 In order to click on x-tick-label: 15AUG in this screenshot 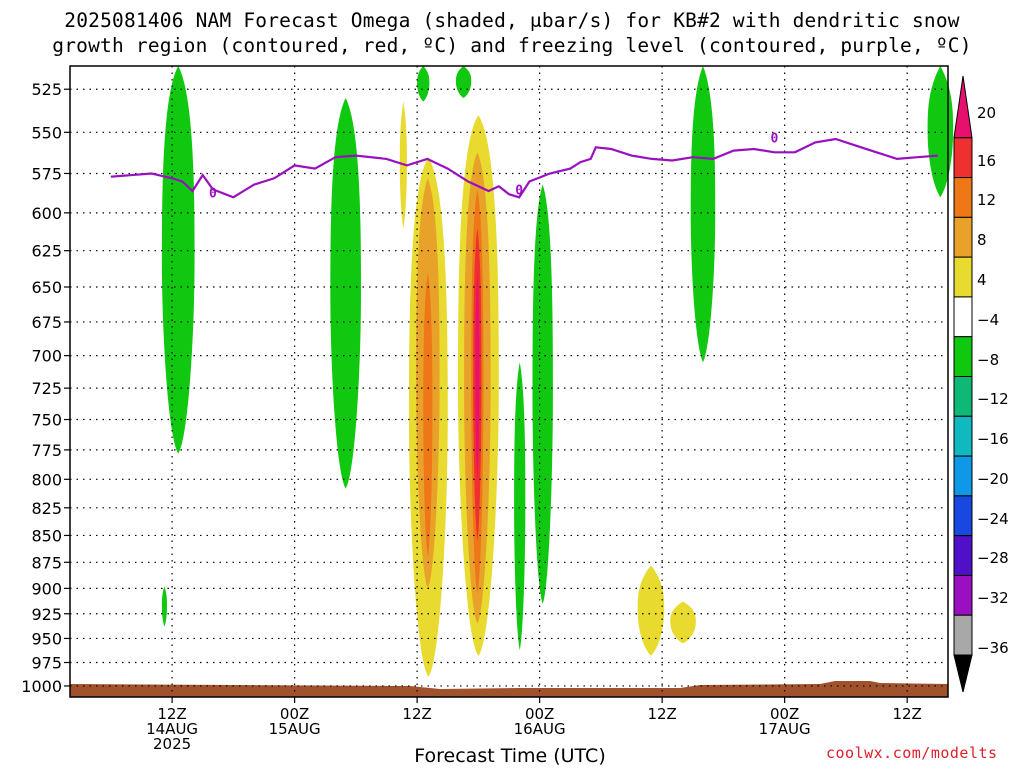, I will do `click(295, 729)`.